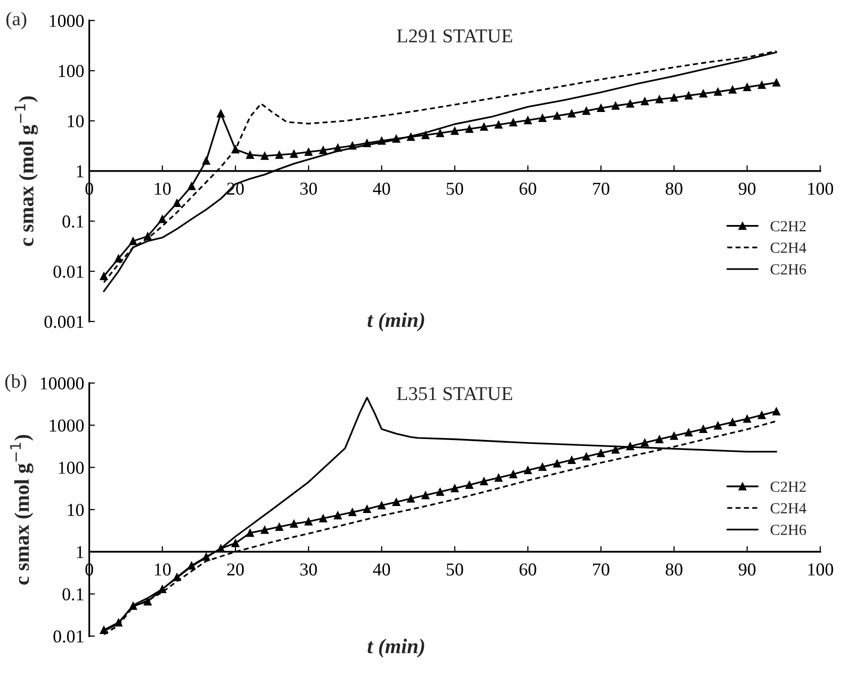 This screenshot has height=684, width=850. I want to click on x-tick-label: 20, so click(235, 569).